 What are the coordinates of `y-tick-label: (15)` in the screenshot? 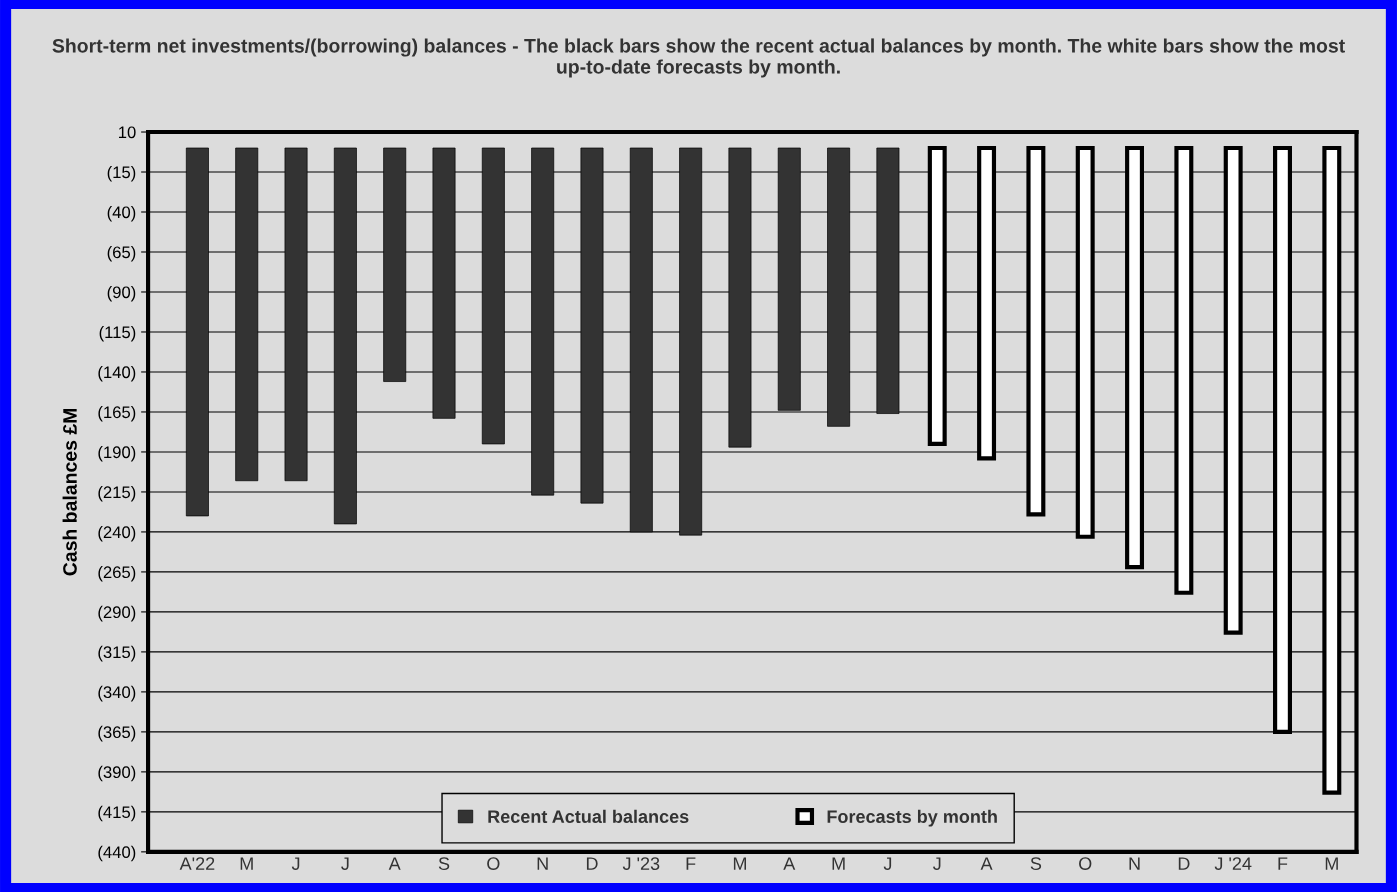 It's located at (121, 173).